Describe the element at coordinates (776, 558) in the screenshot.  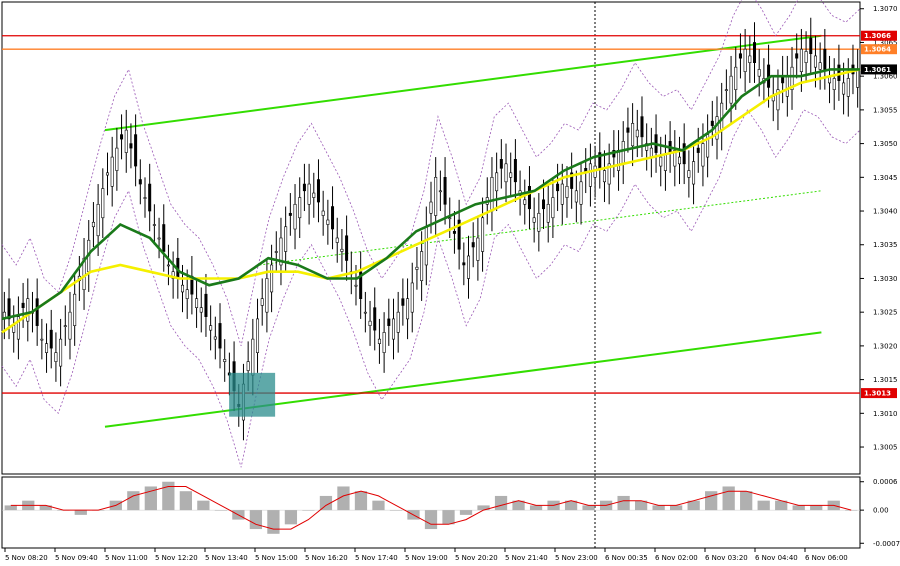
I see `time-tick-label: 6 Nov 04:40` at that location.